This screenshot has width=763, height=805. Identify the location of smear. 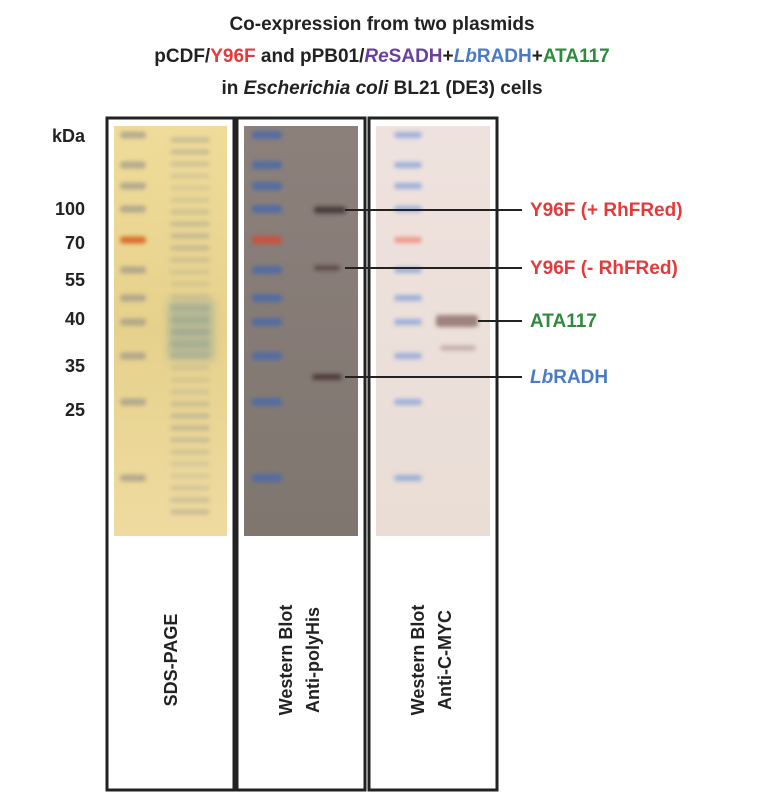
(191, 330).